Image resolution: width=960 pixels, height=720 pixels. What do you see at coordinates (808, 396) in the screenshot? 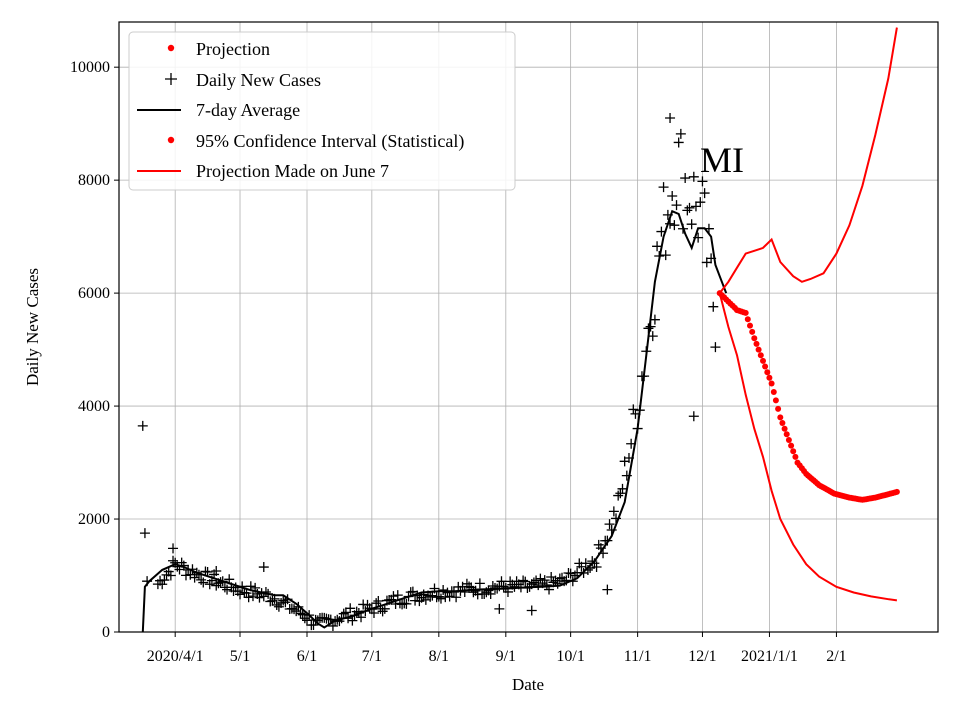
I see `projection-dots` at bounding box center [808, 396].